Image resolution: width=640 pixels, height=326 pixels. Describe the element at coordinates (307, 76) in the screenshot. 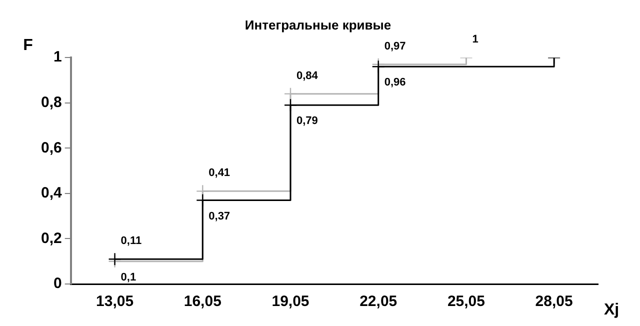

I see `data-label: 0,84` at that location.